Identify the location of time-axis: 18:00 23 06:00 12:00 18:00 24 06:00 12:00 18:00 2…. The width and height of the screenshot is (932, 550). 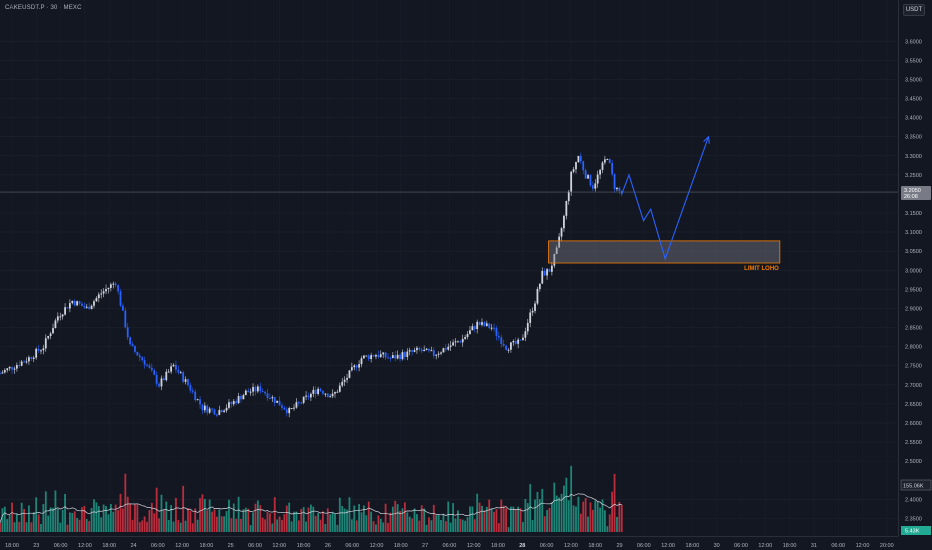
(449, 543).